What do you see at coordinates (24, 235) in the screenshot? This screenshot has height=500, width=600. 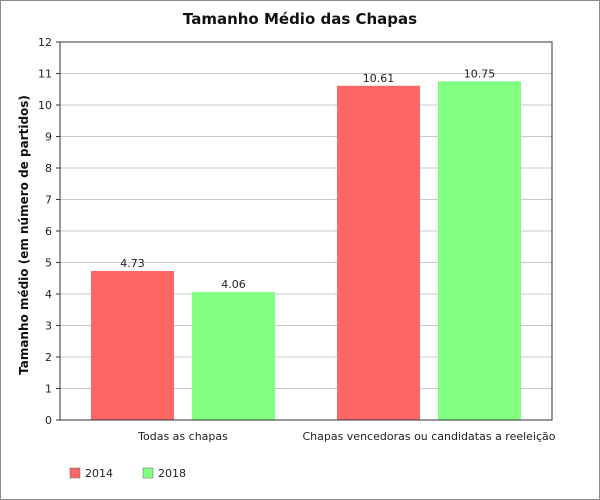 I see `y-axis-label: Tamanho médio (em número de partidos)` at bounding box center [24, 235].